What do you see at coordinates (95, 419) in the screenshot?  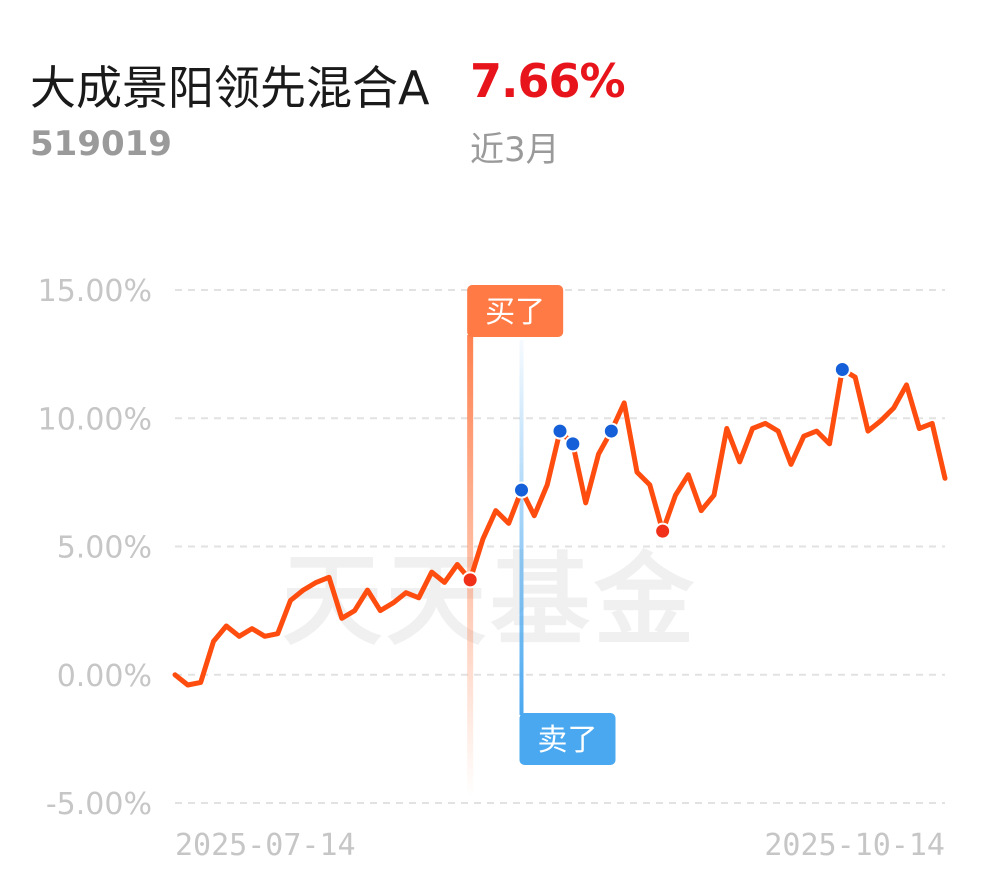 I see `y-tick-label: 10.00%` at bounding box center [95, 419].